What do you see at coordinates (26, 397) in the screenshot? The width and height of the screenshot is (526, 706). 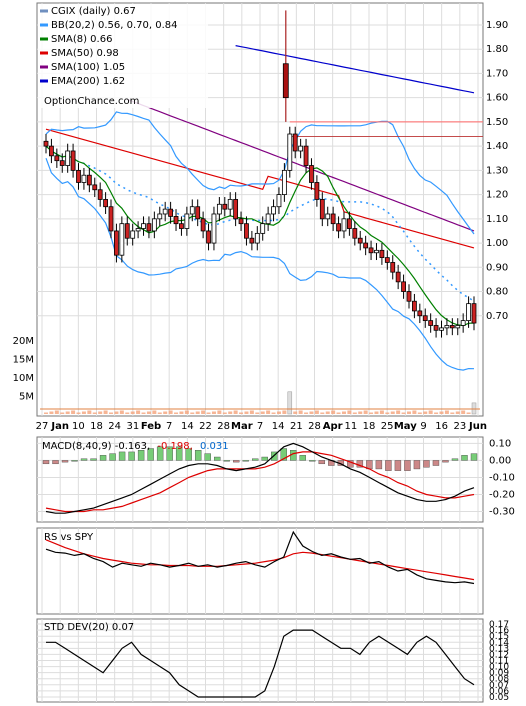 I see `volume-y-tick-label: 5M` at bounding box center [26, 397].